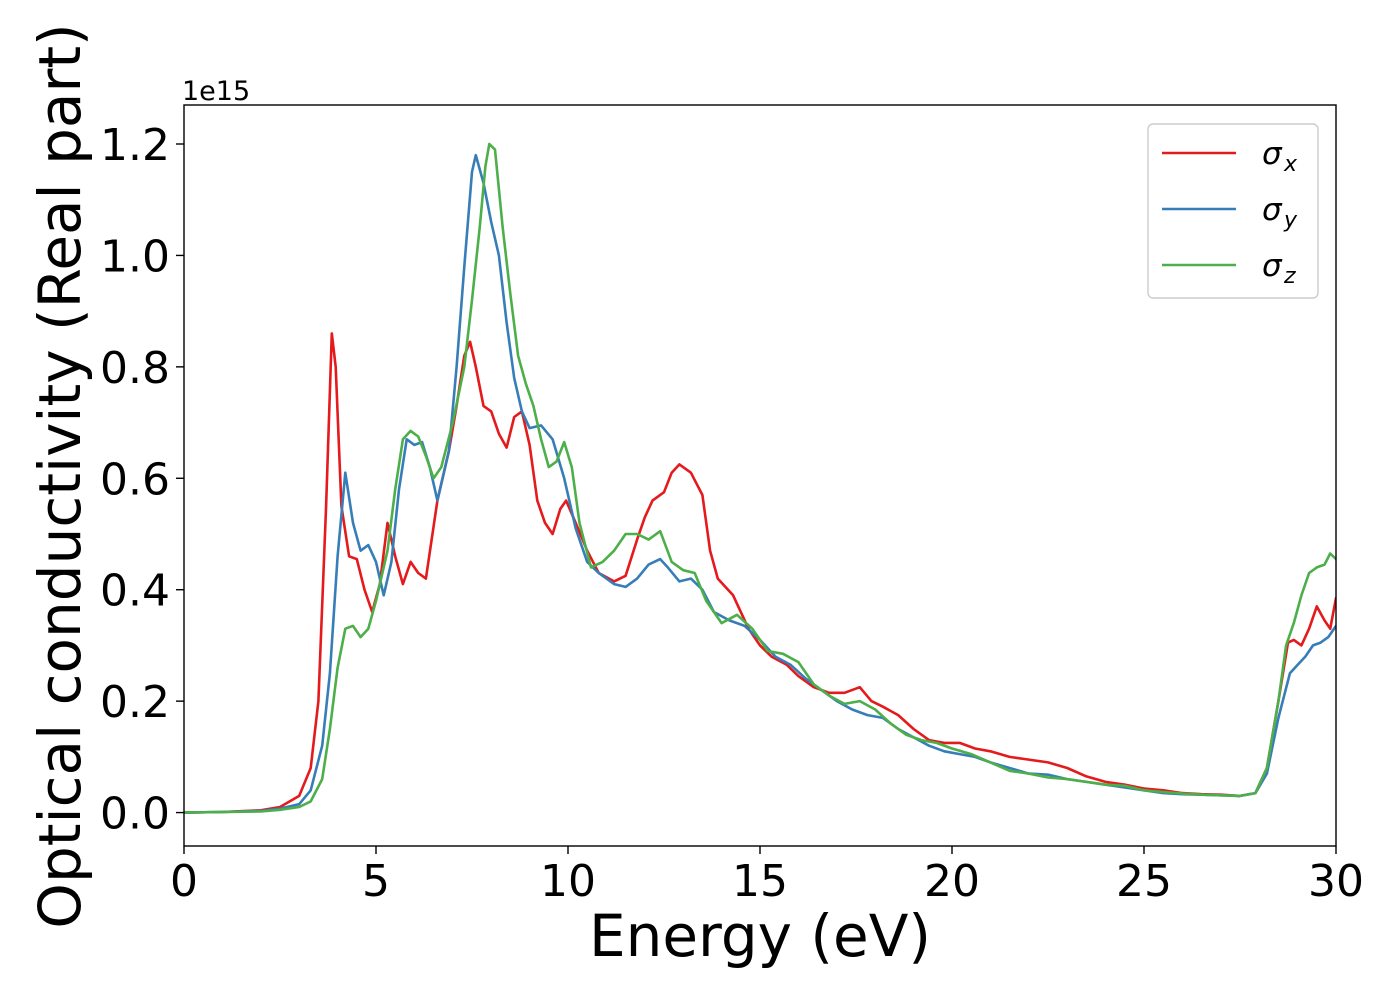 Image resolution: width=1400 pixels, height=1000 pixels. I want to click on x-axis-ticks: 0 5 10 15 20 25 30, so click(767, 876).